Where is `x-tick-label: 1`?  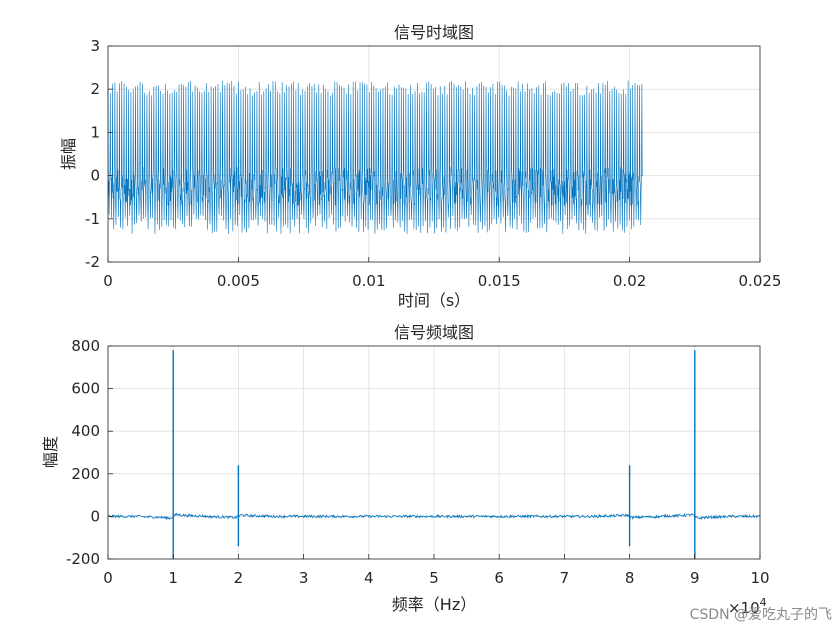 x-tick-label: 1 is located at coordinates (173, 578).